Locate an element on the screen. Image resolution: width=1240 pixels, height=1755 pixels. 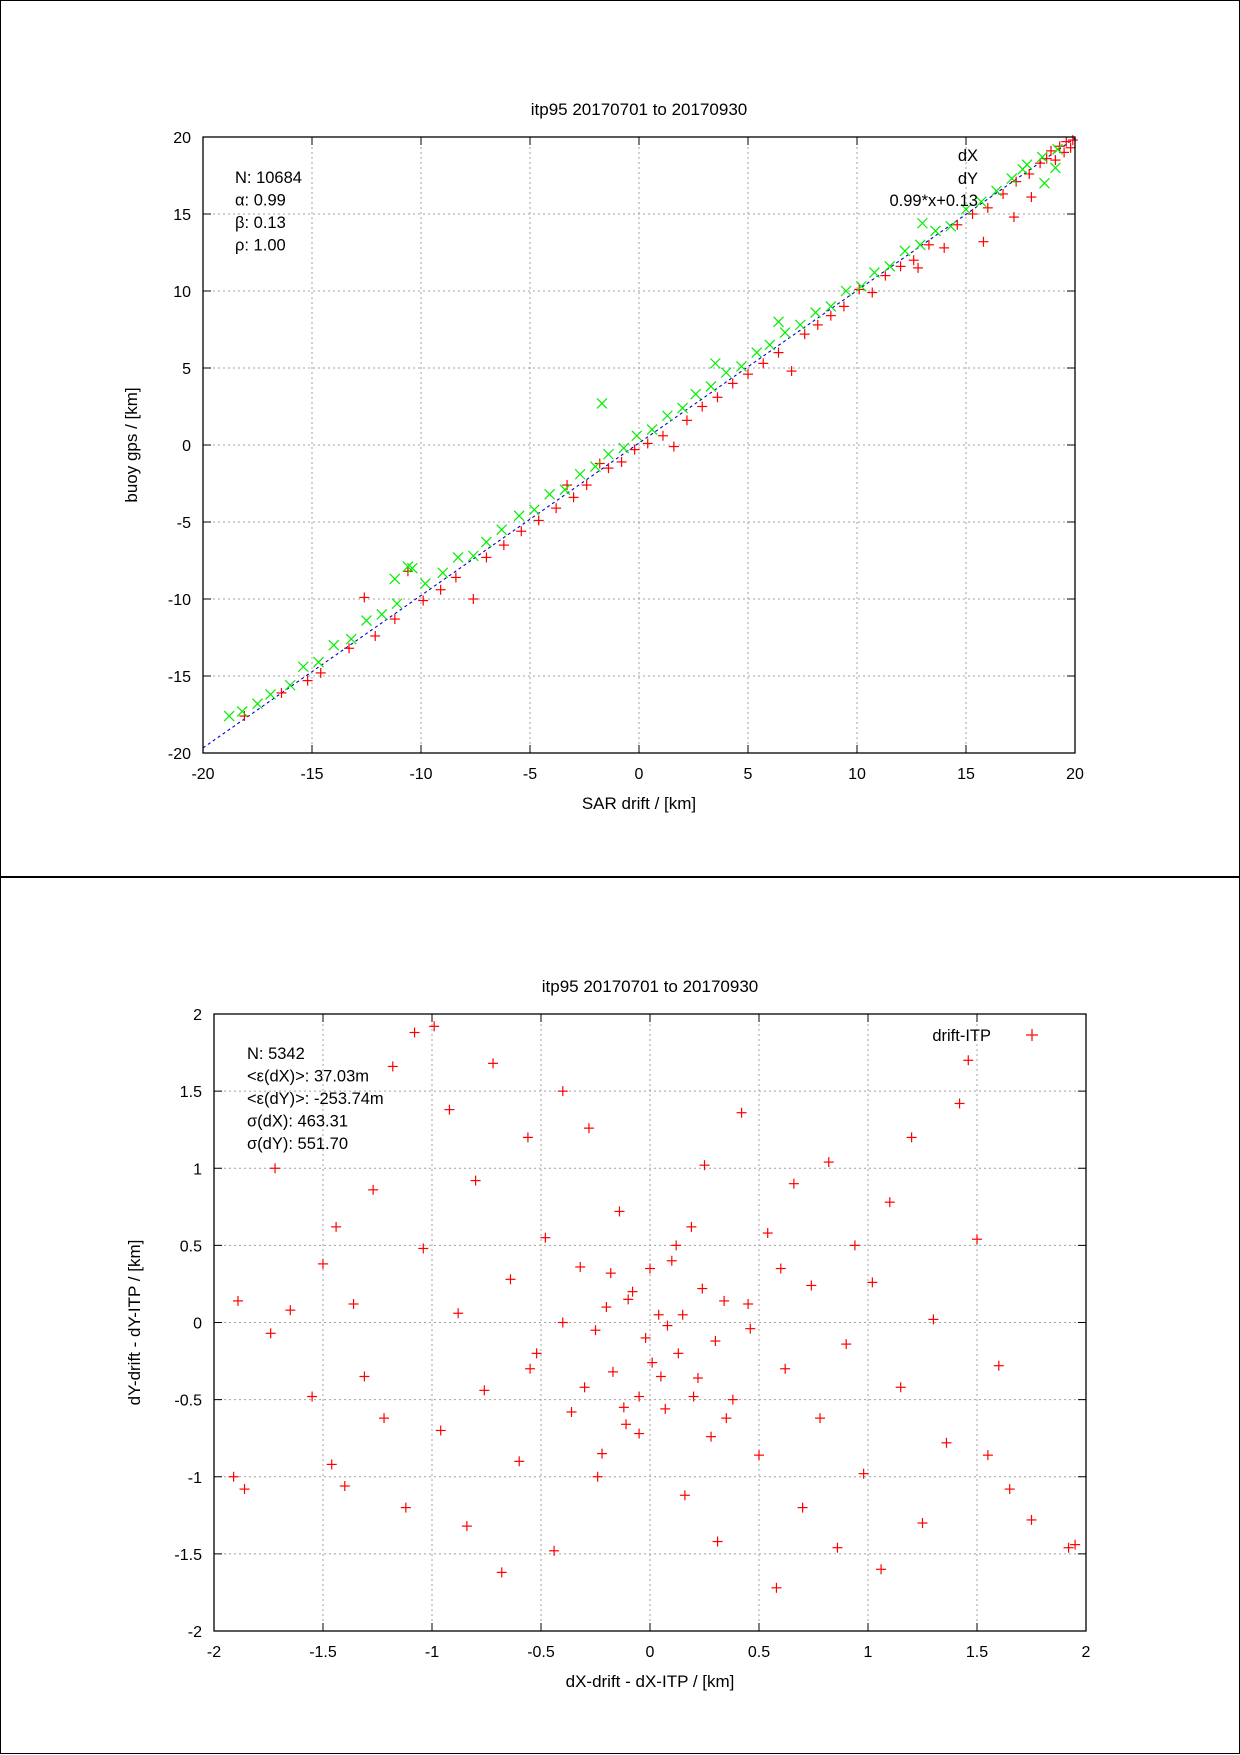
x-tick-label: 20 is located at coordinates (1075, 774).